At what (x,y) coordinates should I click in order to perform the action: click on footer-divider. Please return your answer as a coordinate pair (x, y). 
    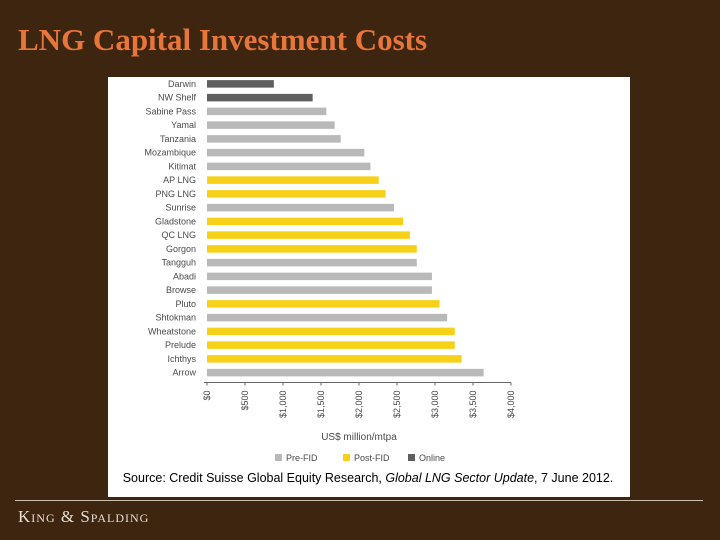
    Looking at the image, I should click on (359, 500).